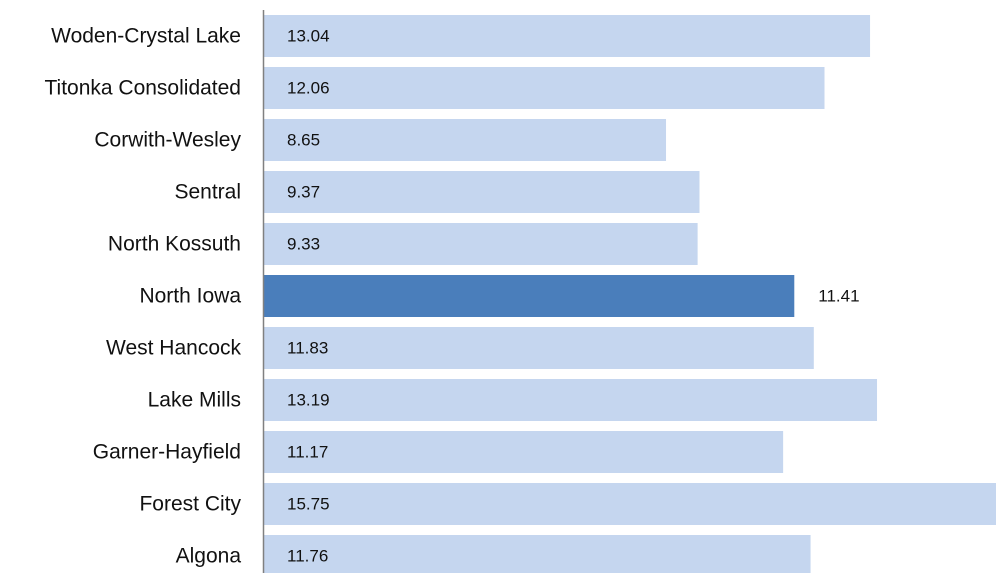  Describe the element at coordinates (173, 348) in the screenshot. I see `category-label-west-hancock: West Hancock` at that location.